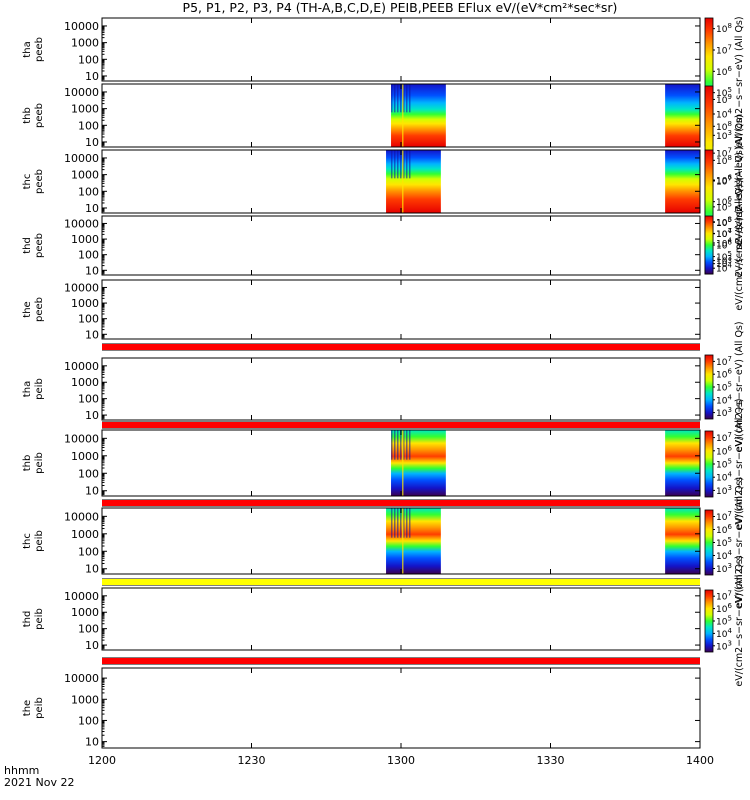  Describe the element at coordinates (27, 619) in the screenshot. I see `panel-label-probe: thd` at that location.